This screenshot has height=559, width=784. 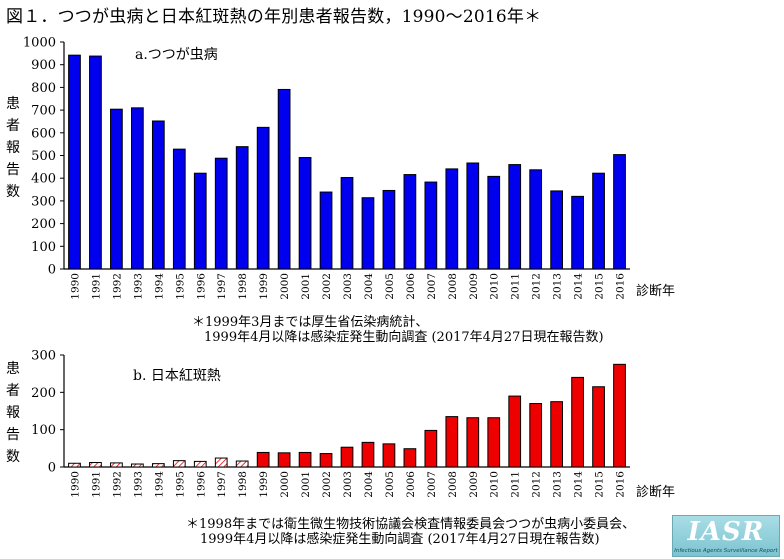 I want to click on x-tick-label-a: 1998, so click(x=243, y=286).